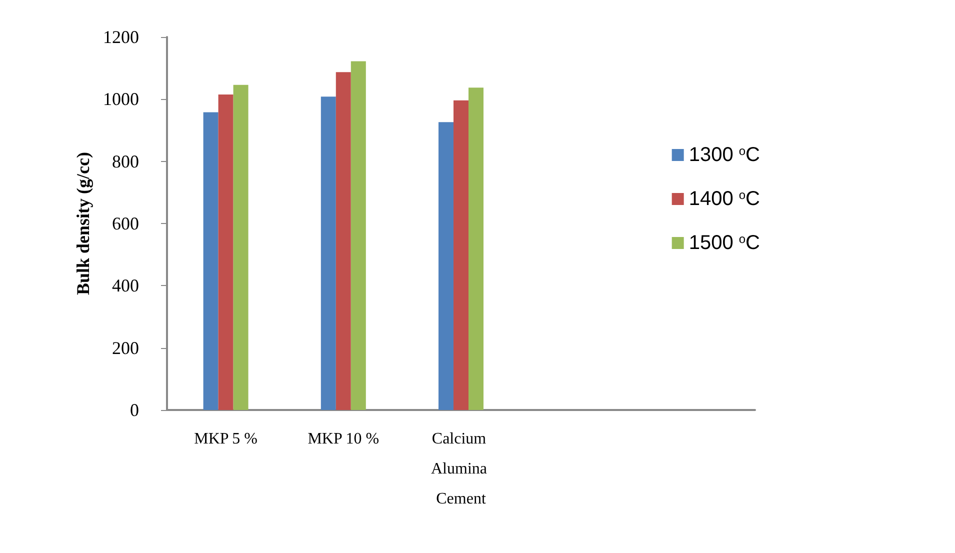  What do you see at coordinates (125, 161) in the screenshot?
I see `y-tick-label: 800` at bounding box center [125, 161].